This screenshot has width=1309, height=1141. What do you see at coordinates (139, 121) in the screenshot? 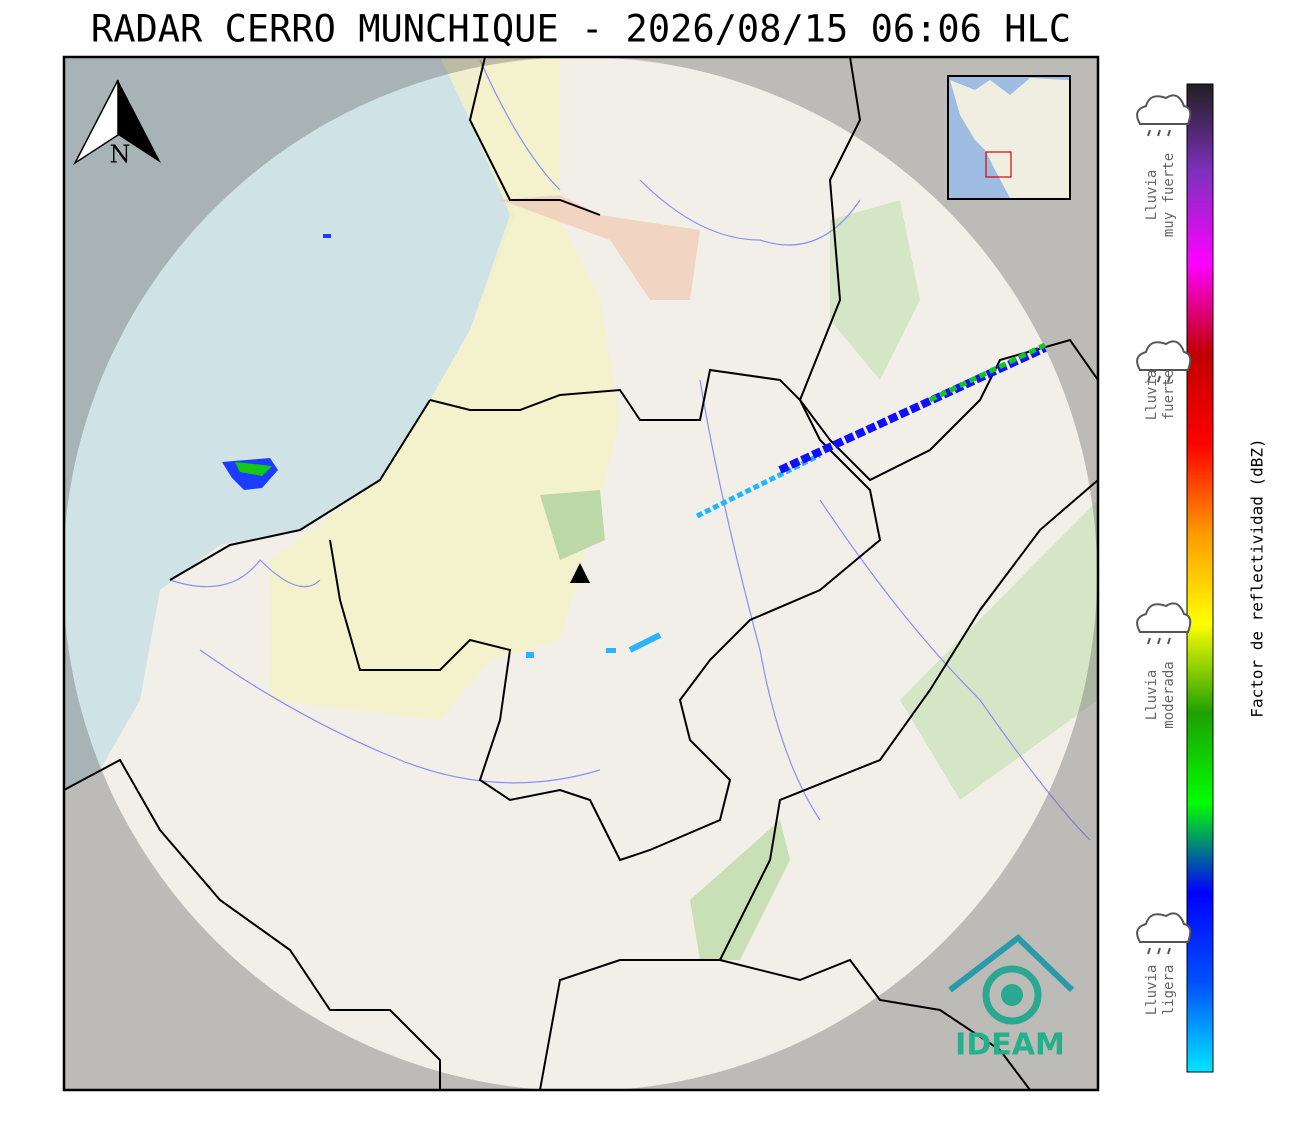
I see `north-arrow-right` at bounding box center [139, 121].